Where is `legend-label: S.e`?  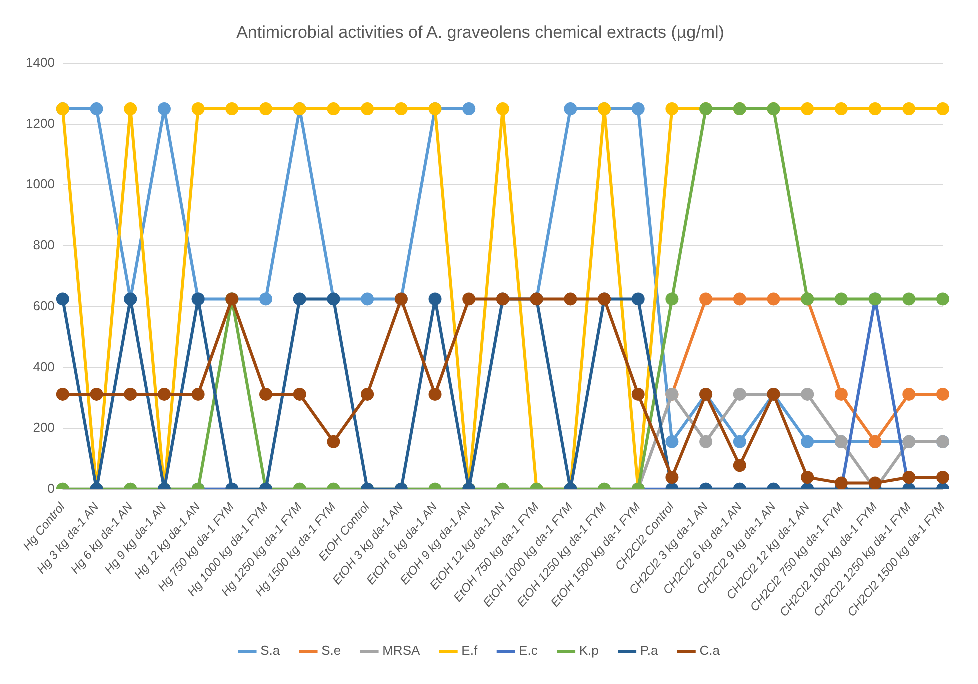 legend-label: S.e is located at coordinates (332, 650).